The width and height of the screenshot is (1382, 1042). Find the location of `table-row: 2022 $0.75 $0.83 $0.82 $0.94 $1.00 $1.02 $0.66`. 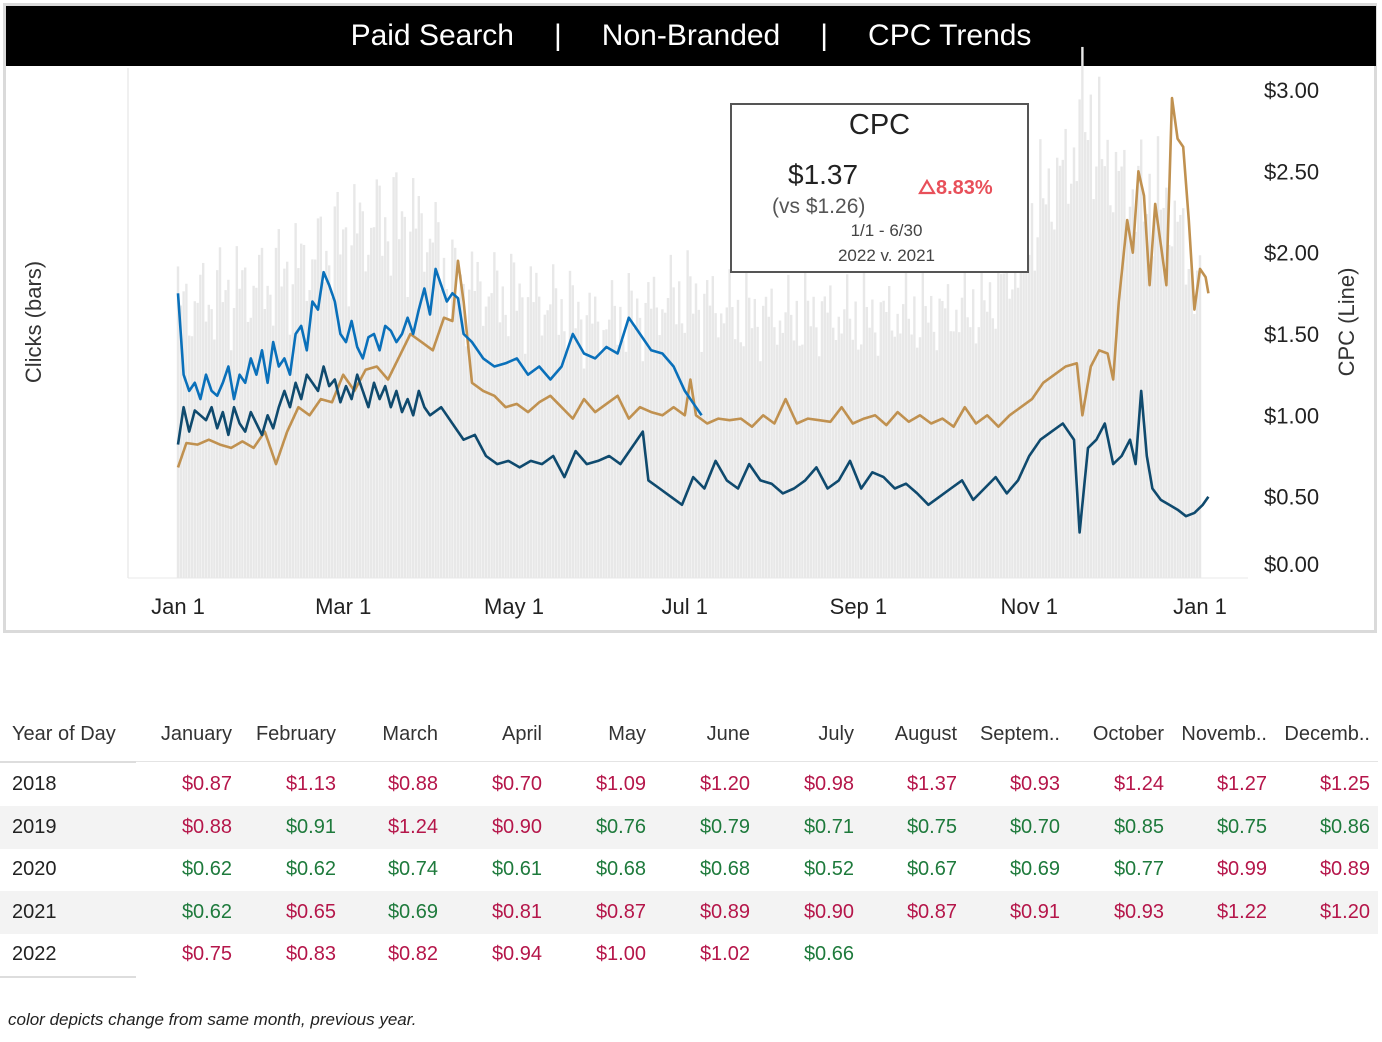

table-row: 2022 $0.75 $0.83 $0.82 $0.94 $1.00 $1.02 $0.66 is located at coordinates (689, 954).